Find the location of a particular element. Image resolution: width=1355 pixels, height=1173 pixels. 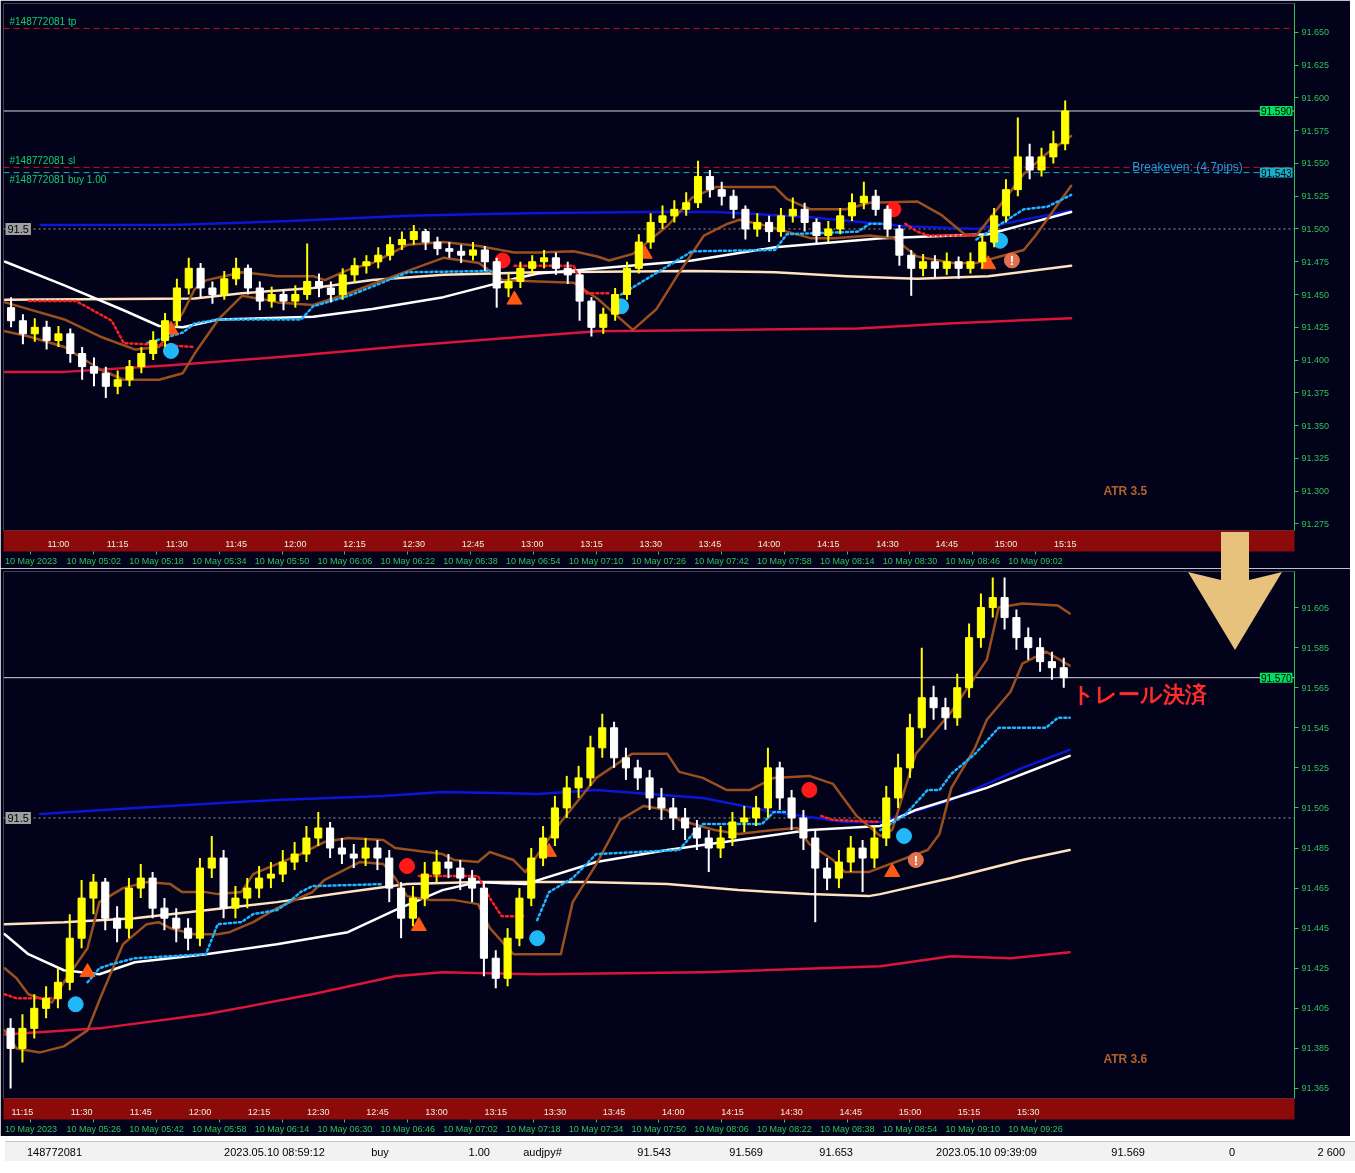

y-tick-label: 91.365 is located at coordinates (1315, 1088).